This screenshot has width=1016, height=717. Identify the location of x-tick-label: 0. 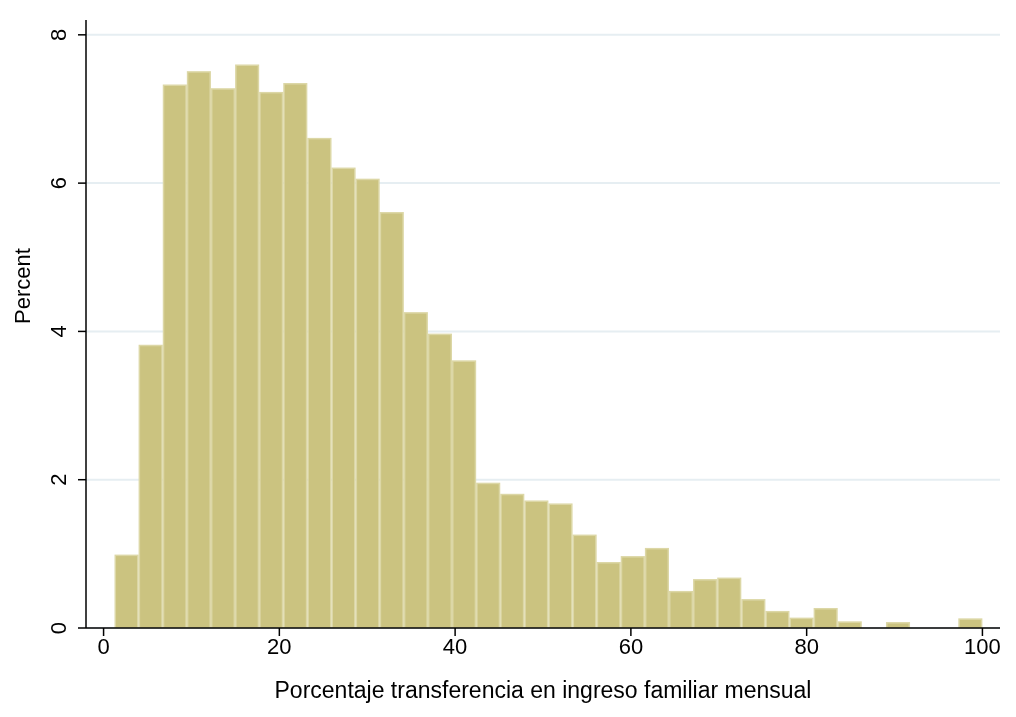
(103, 646).